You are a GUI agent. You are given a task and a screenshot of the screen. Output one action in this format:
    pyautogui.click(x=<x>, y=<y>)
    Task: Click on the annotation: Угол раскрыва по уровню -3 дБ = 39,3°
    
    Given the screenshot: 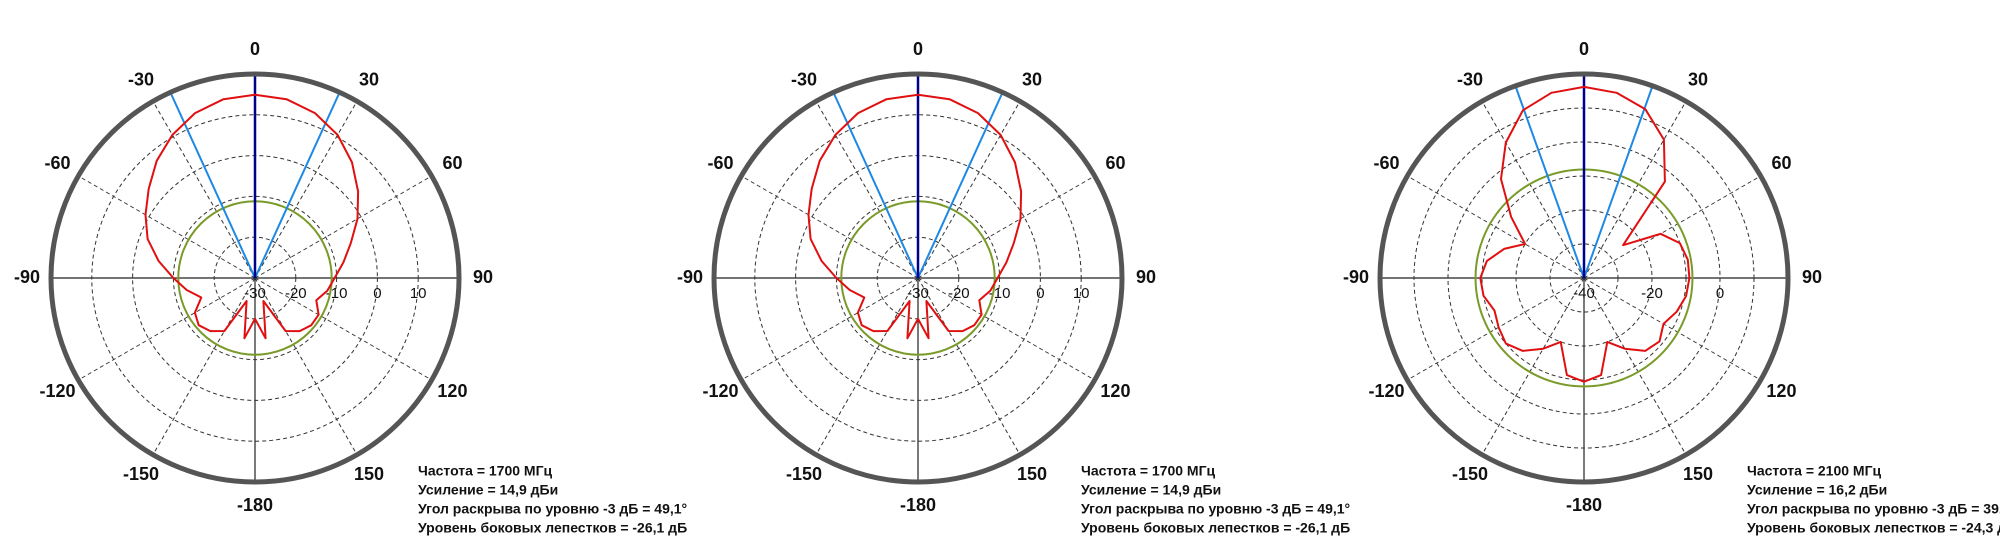 What is the action you would take?
    pyautogui.click(x=1873, y=509)
    